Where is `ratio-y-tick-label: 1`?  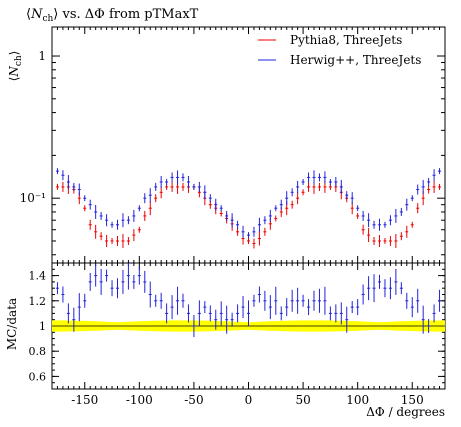 ratio-y-tick-label: 1 is located at coordinates (42, 326).